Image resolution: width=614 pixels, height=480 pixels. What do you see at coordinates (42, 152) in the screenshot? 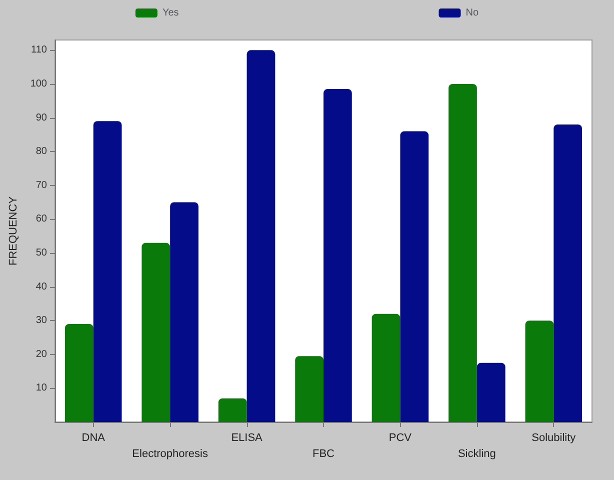
I see `y-tick-label: 80` at bounding box center [42, 152].